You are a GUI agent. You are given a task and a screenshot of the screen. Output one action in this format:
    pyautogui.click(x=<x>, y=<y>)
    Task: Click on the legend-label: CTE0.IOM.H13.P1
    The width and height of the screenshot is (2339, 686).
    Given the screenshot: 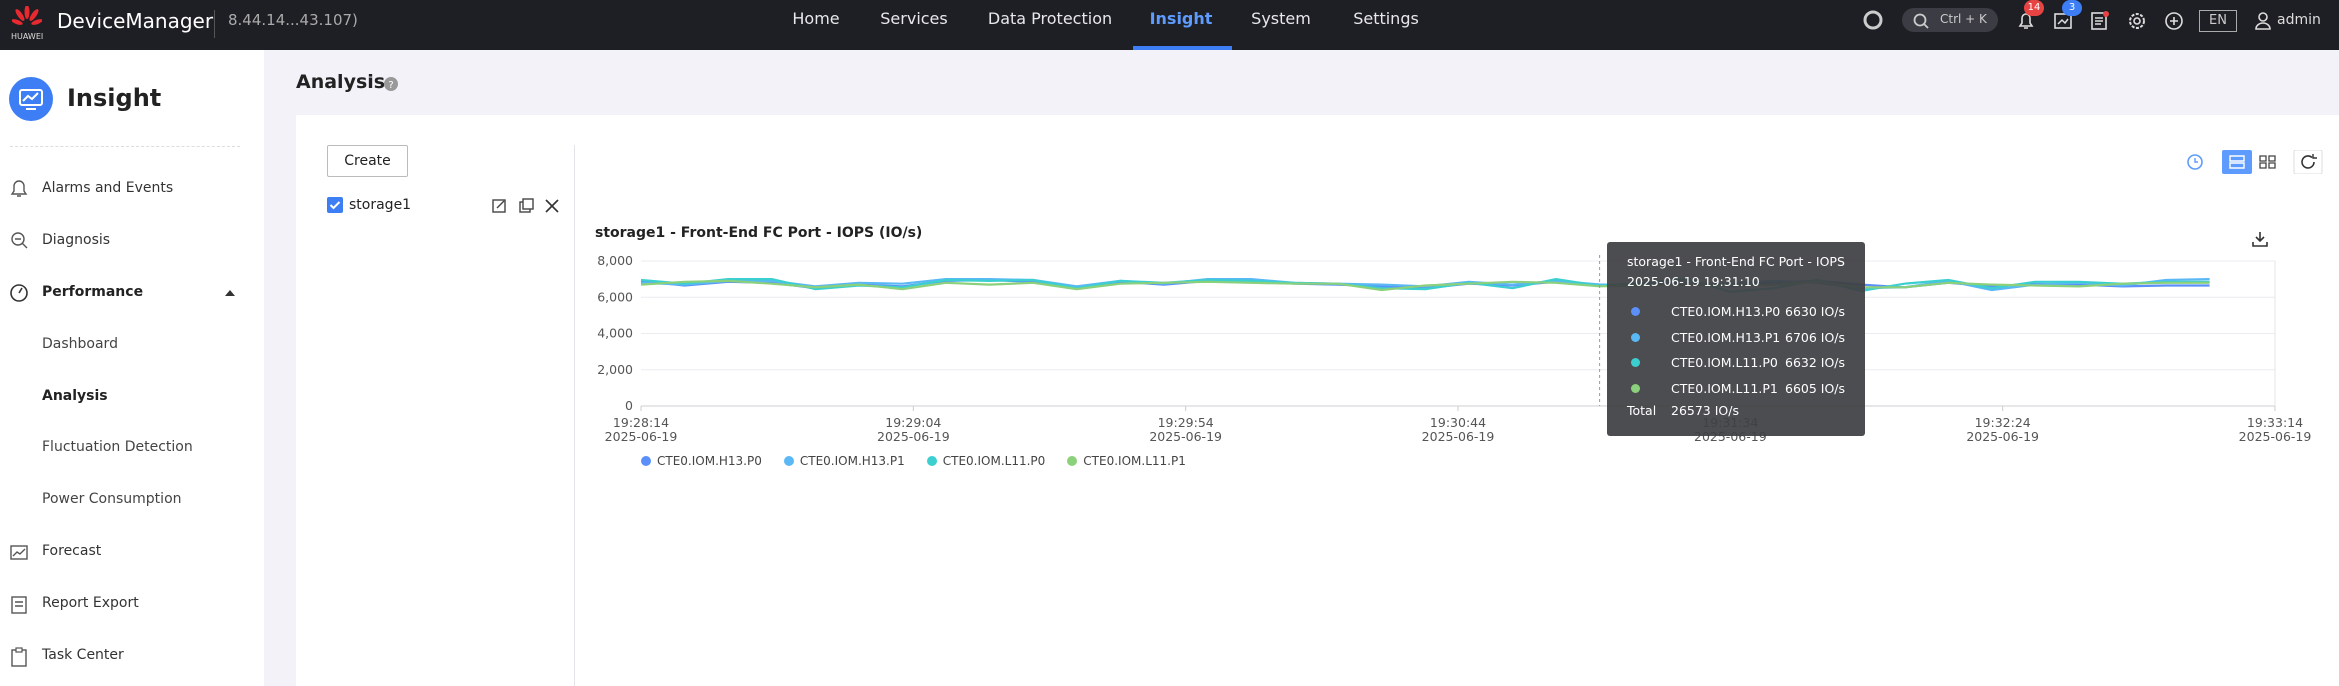 What is the action you would take?
    pyautogui.click(x=852, y=461)
    